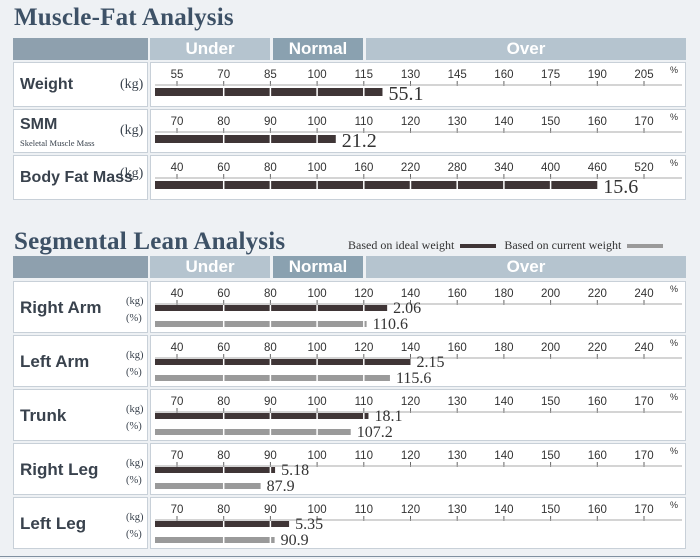  Describe the element at coordinates (457, 168) in the screenshot. I see `tick-label: 280` at that location.